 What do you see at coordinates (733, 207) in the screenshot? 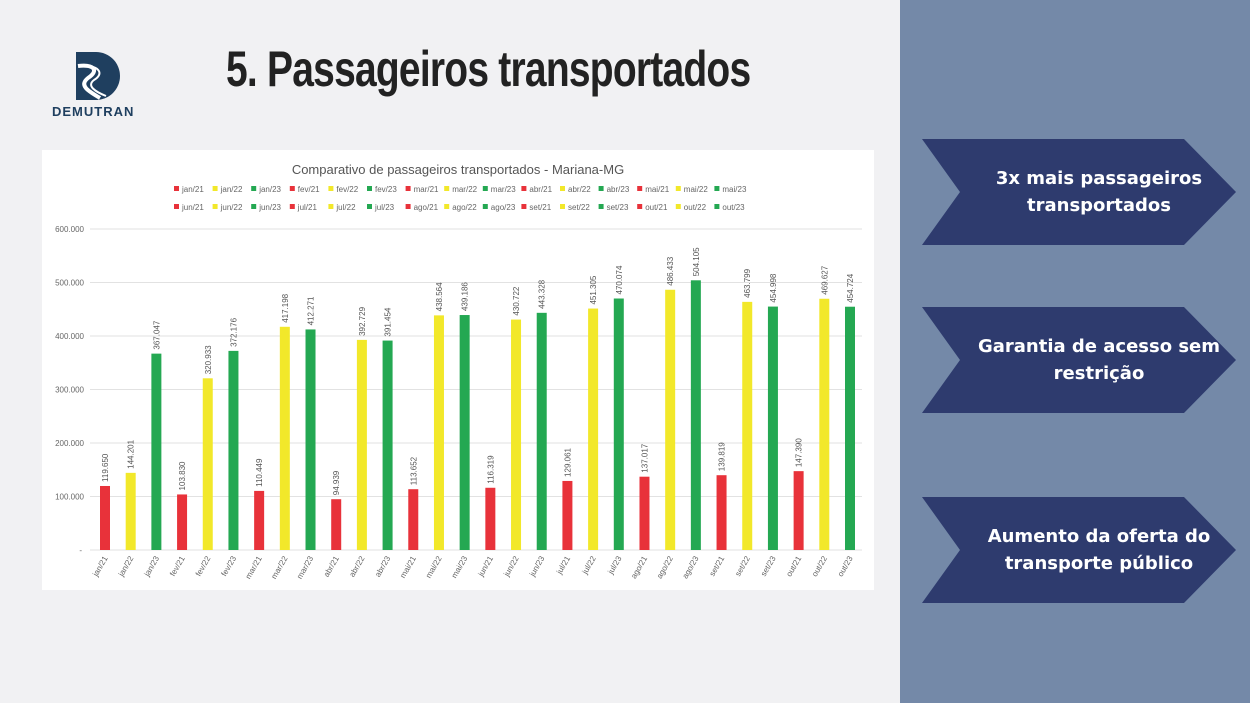
I see `legend-label: out/23` at bounding box center [733, 207].